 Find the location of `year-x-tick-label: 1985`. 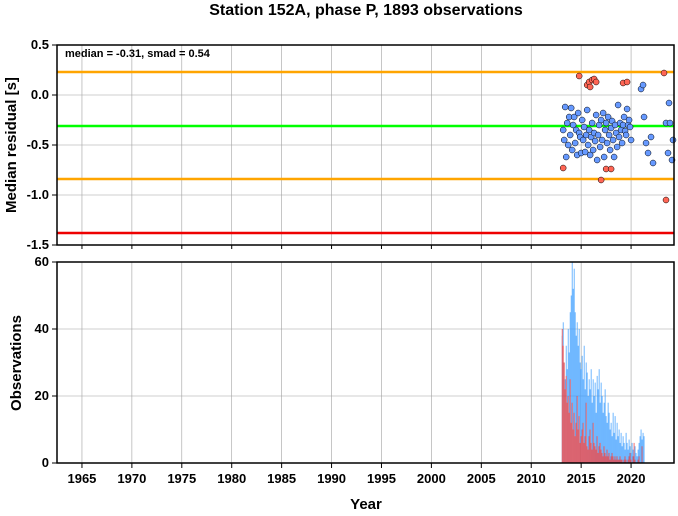

year-x-tick-label: 1985 is located at coordinates (281, 478).